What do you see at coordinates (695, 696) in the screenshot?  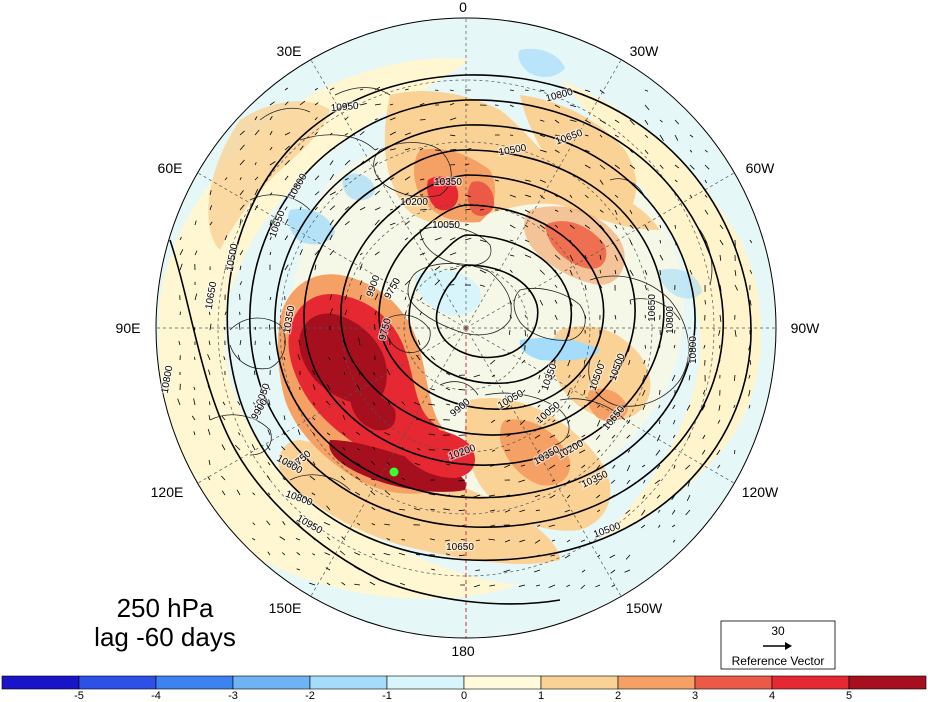 I see `colorbar-tick-label: 3` at bounding box center [695, 696].